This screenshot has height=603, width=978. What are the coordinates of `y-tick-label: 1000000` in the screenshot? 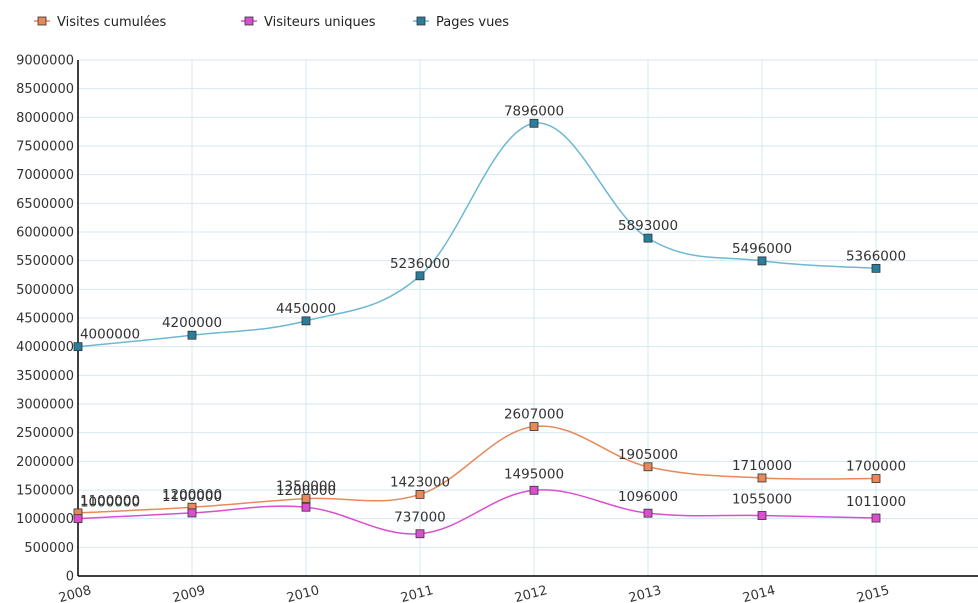 It's located at (45, 519).